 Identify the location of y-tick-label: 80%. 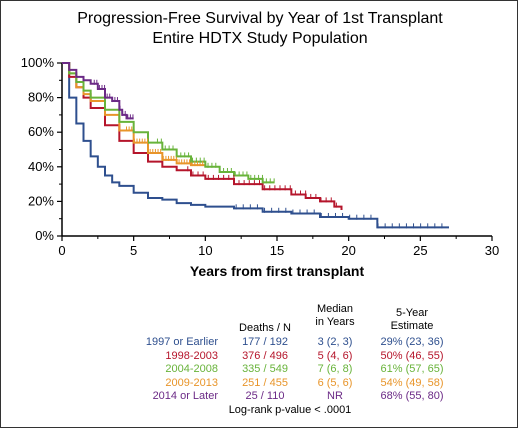
(41, 97).